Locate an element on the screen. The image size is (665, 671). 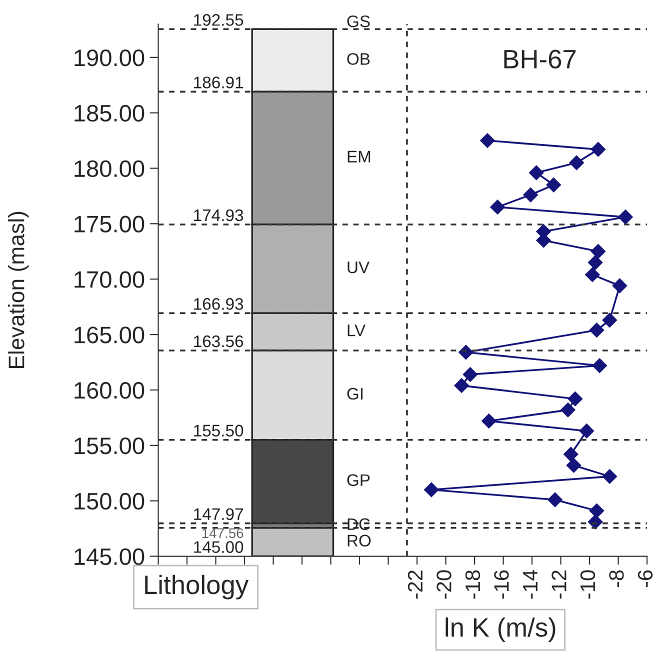
ref-line-label: 174.93 is located at coordinates (219, 215).